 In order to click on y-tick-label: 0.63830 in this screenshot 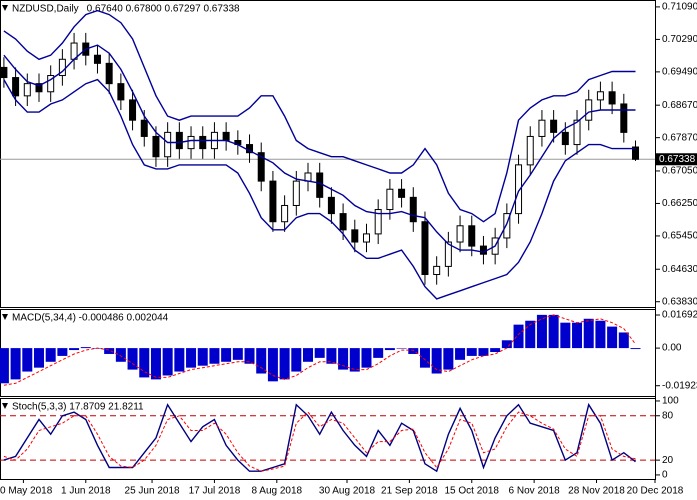, I will do `click(679, 301)`.